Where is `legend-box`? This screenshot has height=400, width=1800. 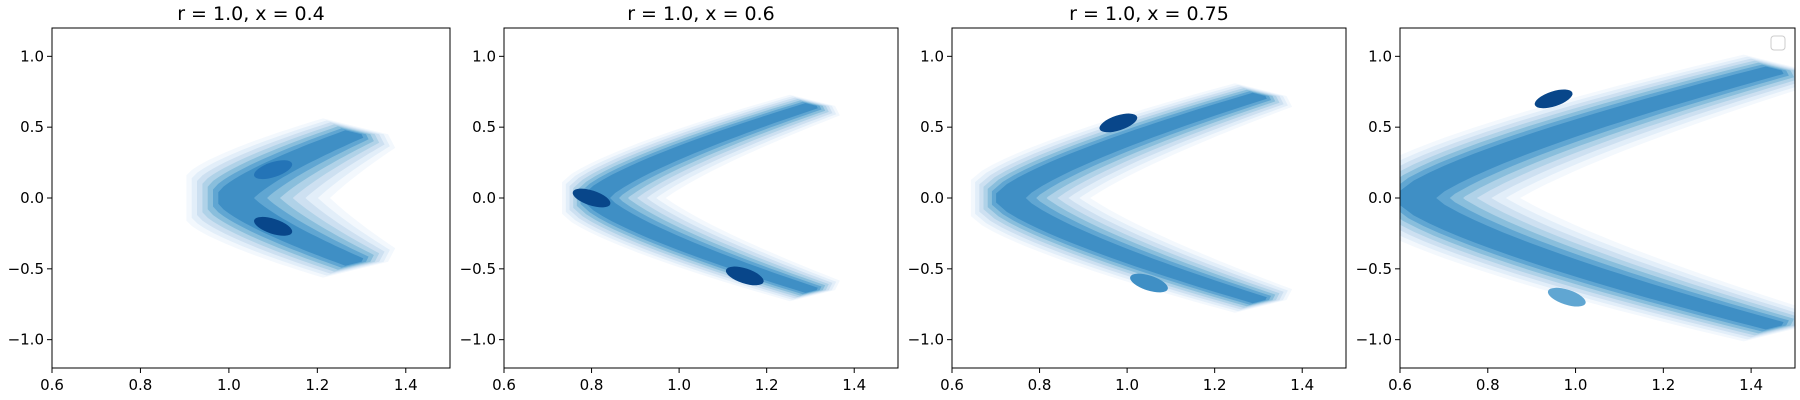 legend-box is located at coordinates (1778, 43).